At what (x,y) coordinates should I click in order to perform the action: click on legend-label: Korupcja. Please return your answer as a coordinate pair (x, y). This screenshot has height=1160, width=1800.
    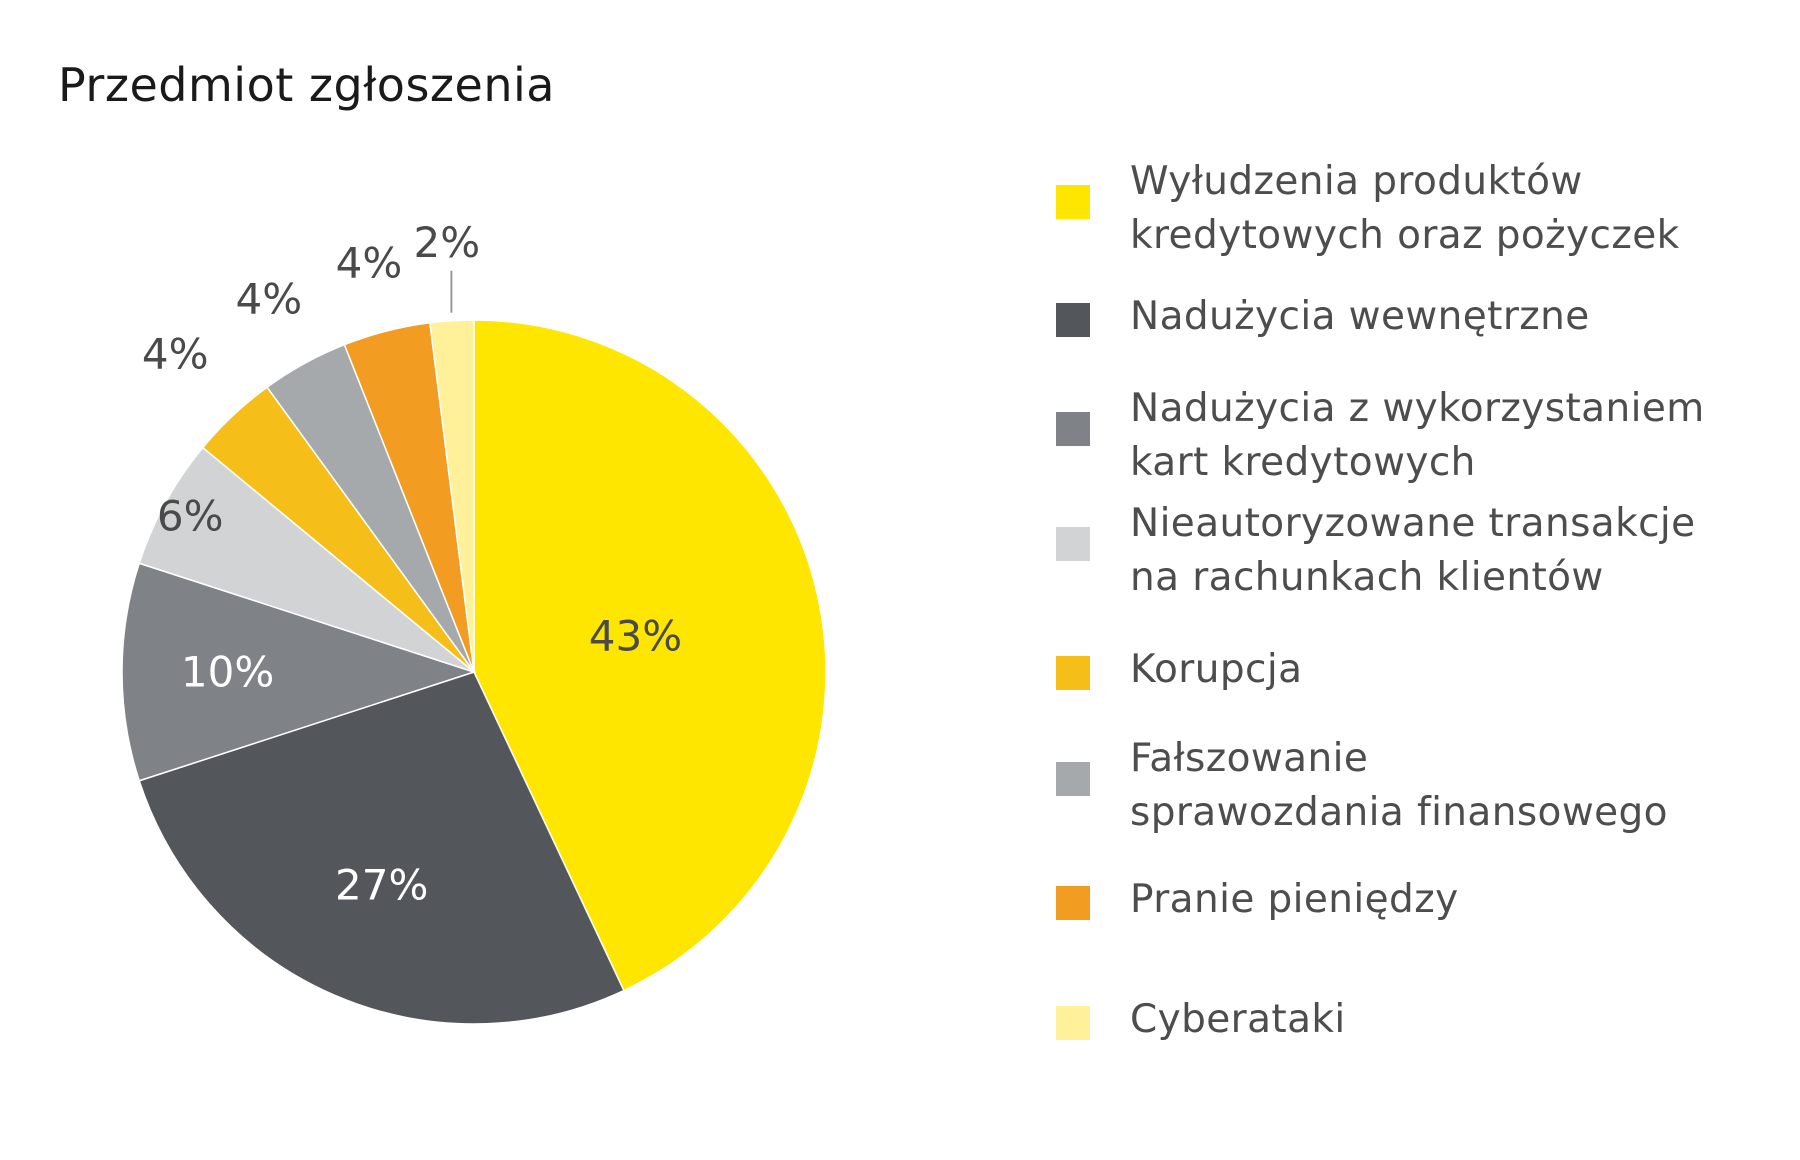
    Looking at the image, I should click on (1450, 670).